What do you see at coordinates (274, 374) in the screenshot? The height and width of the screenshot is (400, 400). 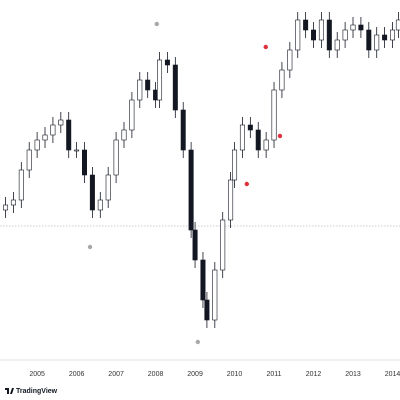 I see `x-tick-label: 2011` at bounding box center [274, 374].